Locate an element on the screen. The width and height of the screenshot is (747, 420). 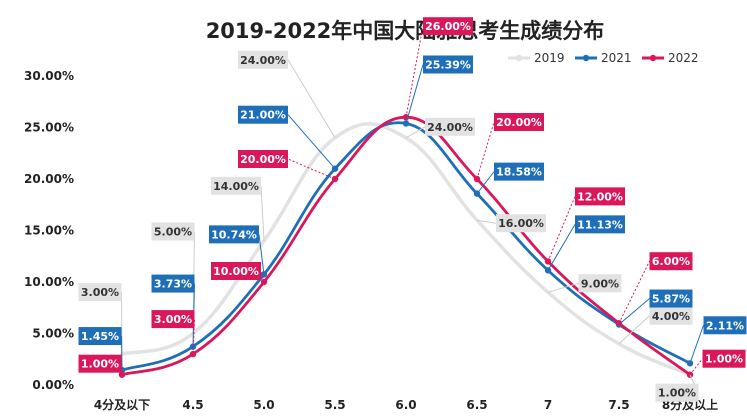
data-label-2021: 25.39% is located at coordinates (448, 64).